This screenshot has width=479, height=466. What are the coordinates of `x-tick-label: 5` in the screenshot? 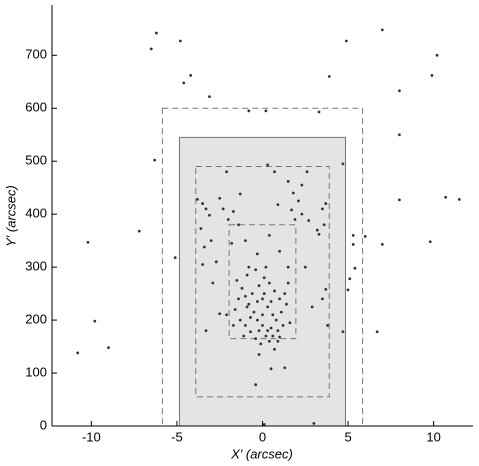 It's located at (347, 436).